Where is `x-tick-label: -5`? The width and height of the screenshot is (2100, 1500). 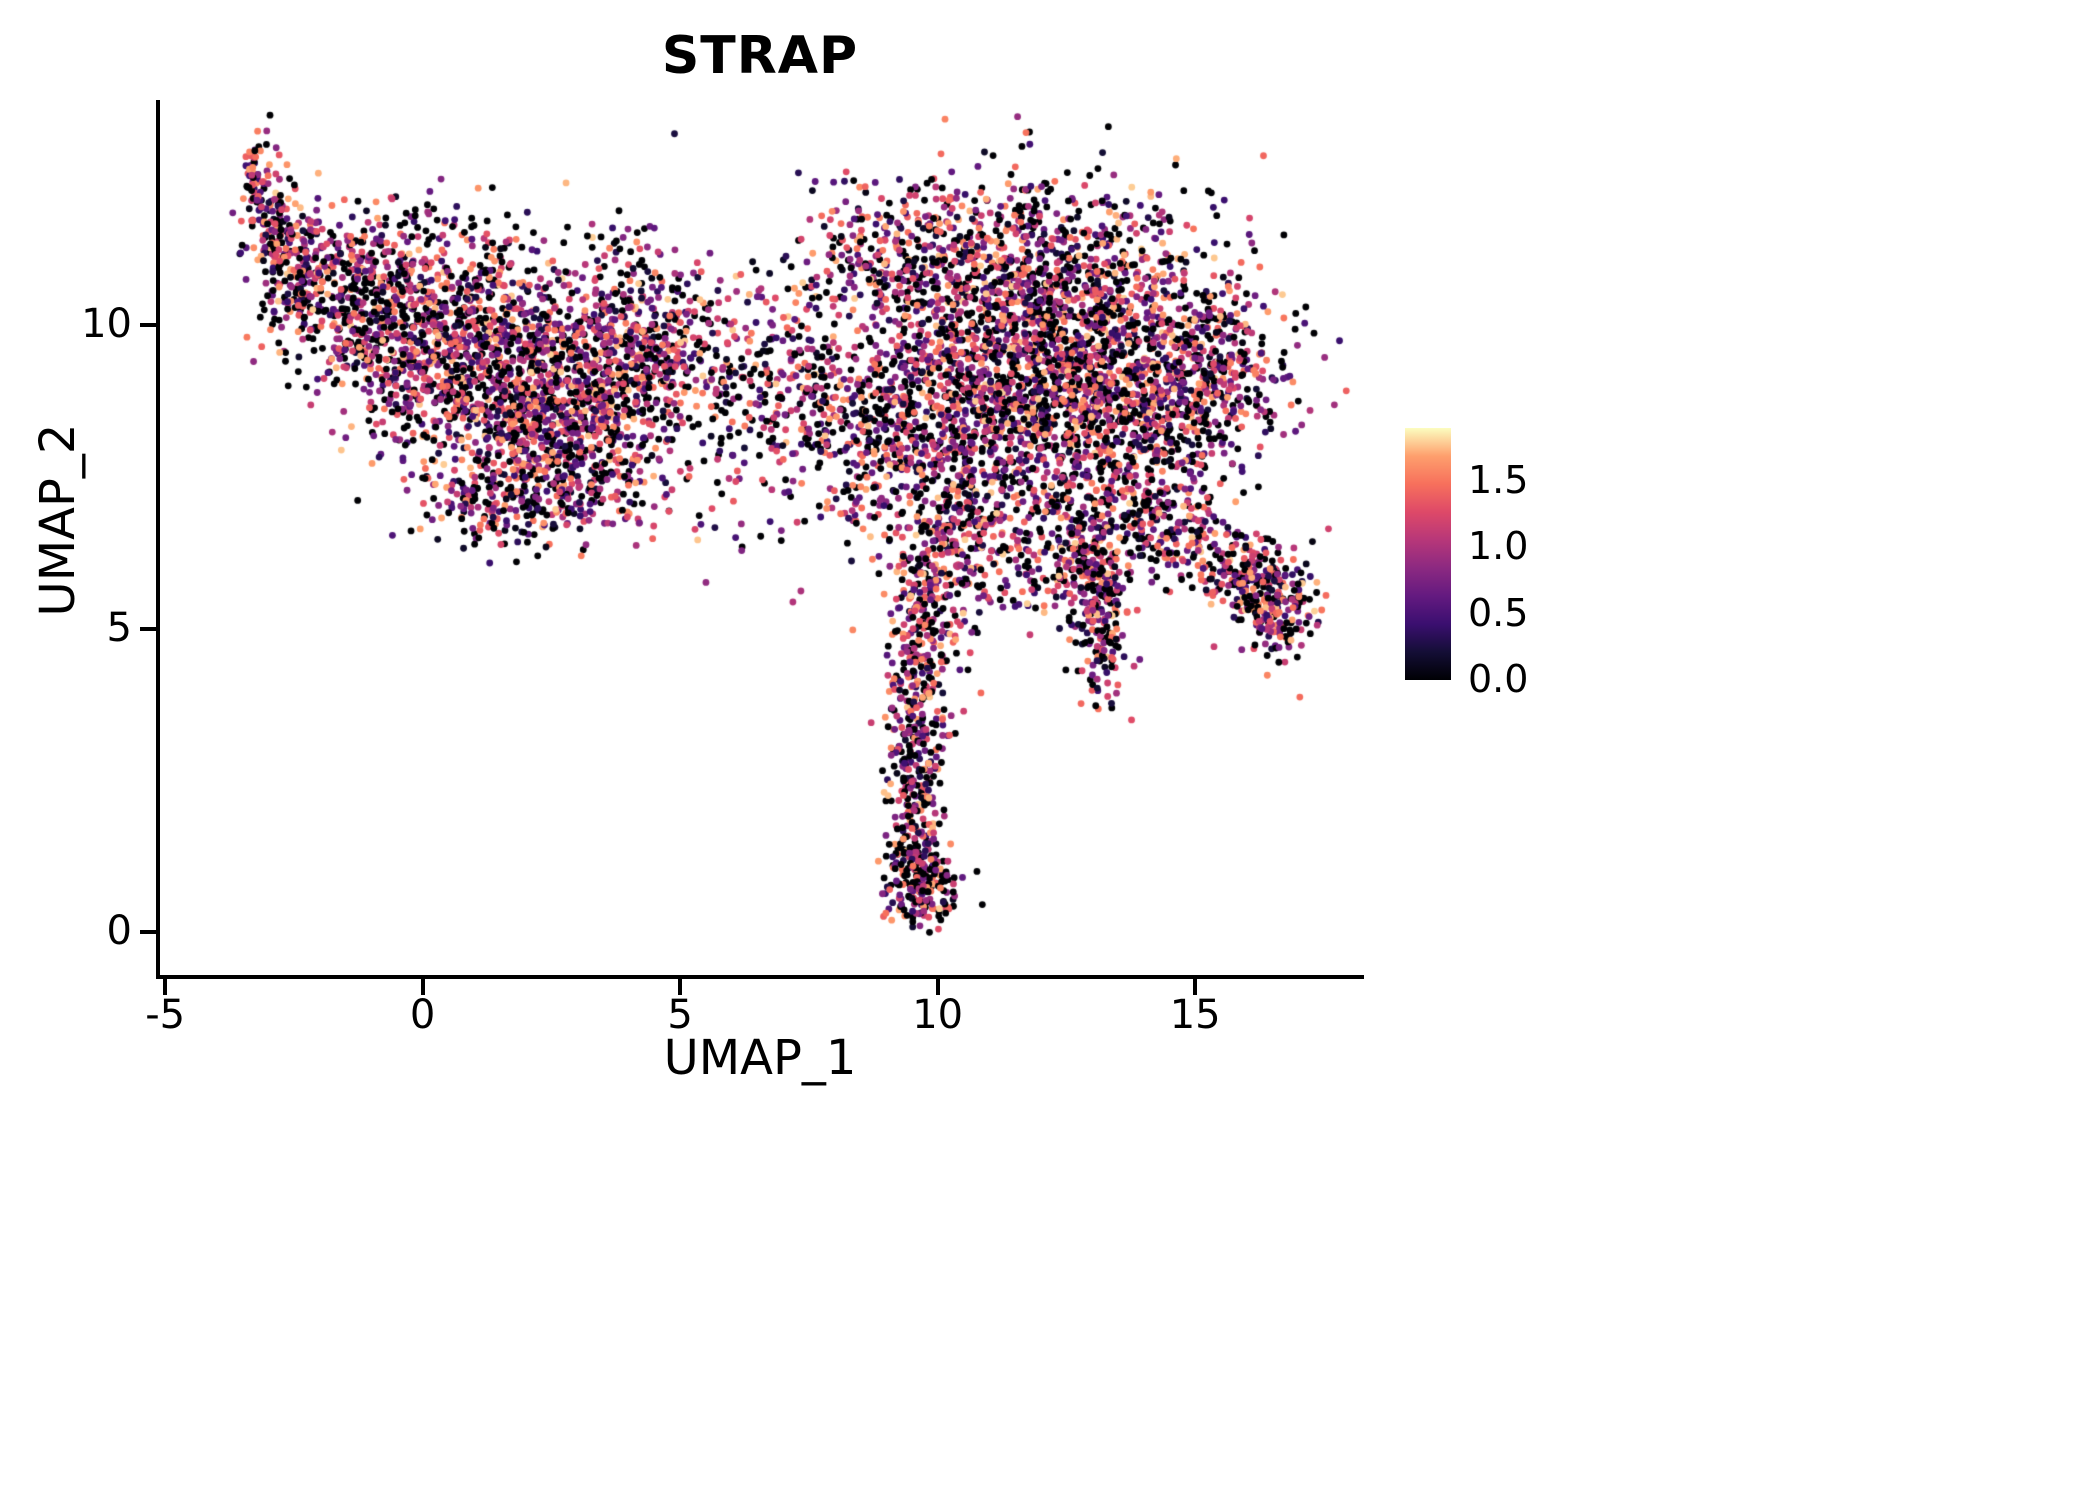
x-tick-label: -5 is located at coordinates (165, 1015).